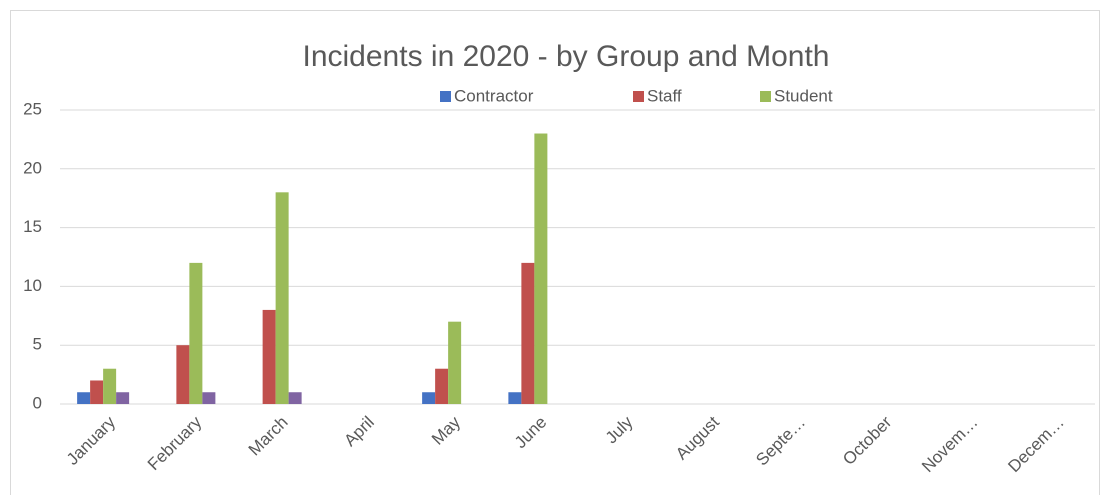 The image size is (1110, 495). I want to click on y-tick-label: 5, so click(37, 344).